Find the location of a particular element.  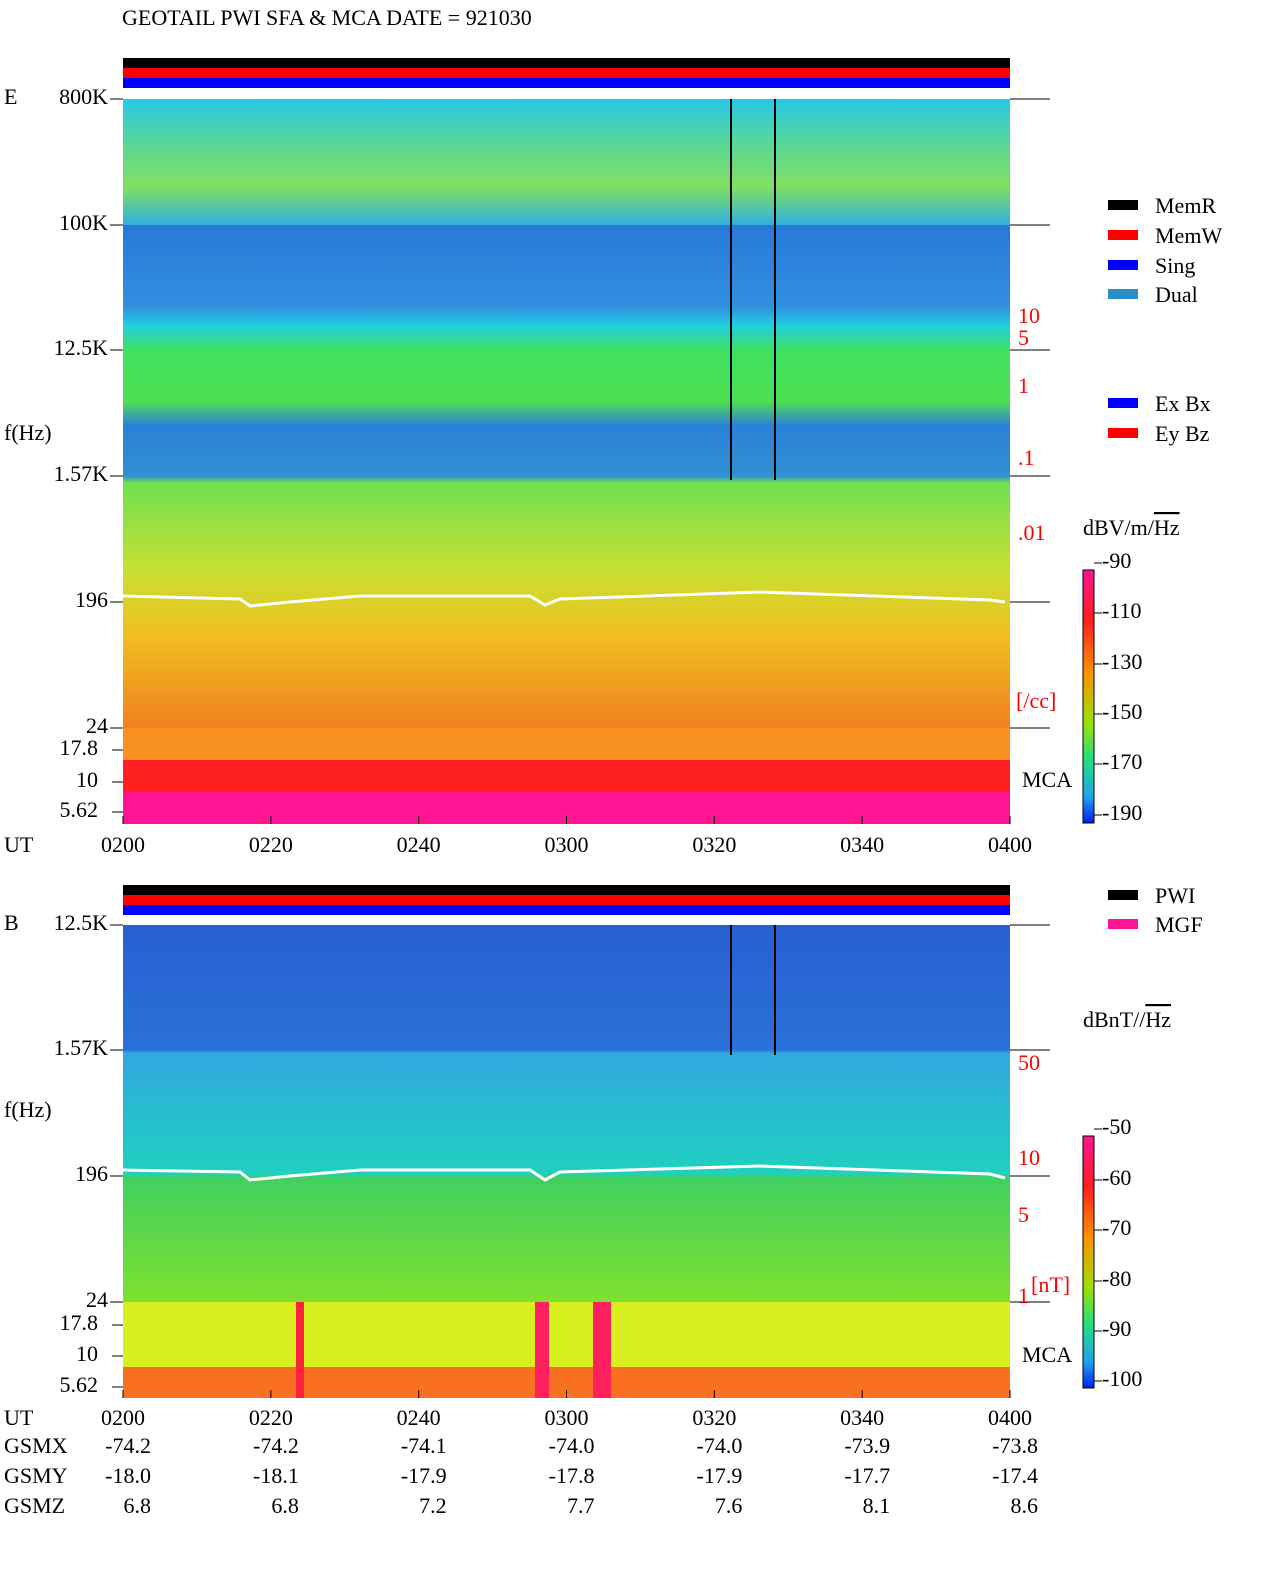

orbit-value: -74.1 is located at coordinates (424, 1445).